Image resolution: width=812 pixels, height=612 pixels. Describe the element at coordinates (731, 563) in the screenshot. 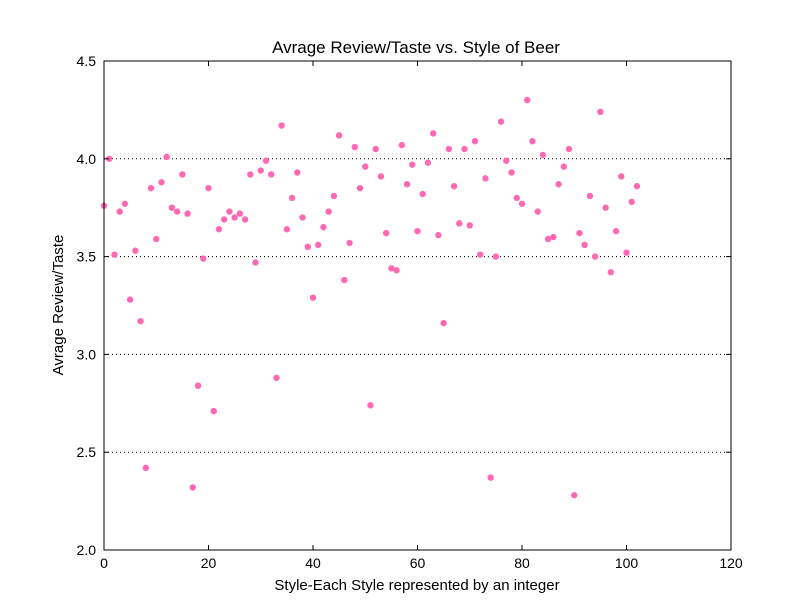

I see `x-tick-label: 120` at that location.